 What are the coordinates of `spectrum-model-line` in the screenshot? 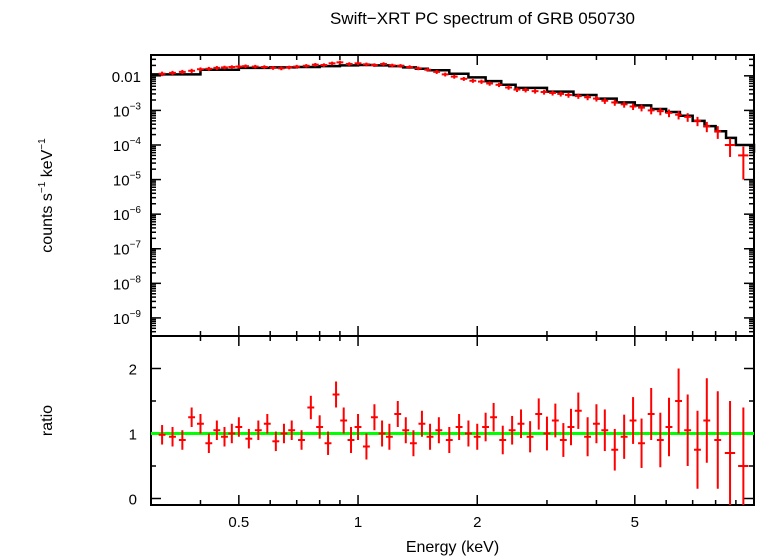 It's located at (453, 108).